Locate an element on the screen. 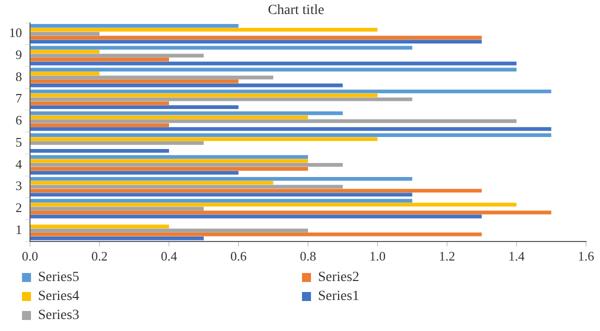 The image size is (600, 331). y-tick-label: 5 is located at coordinates (19, 142).